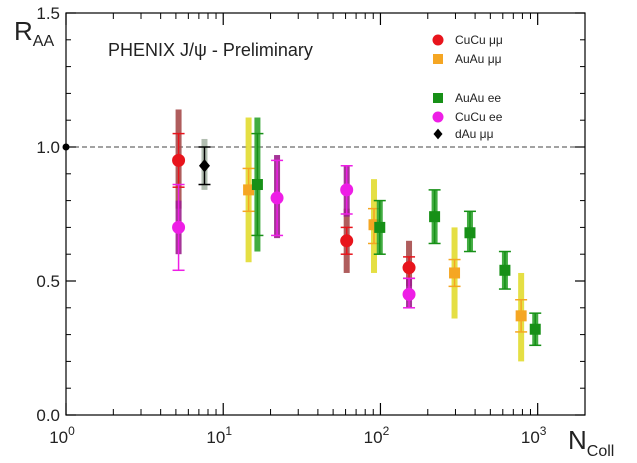 This screenshot has width=637, height=463. Describe the element at coordinates (534, 435) in the screenshot. I see `x-tick-label: 10³` at that location.